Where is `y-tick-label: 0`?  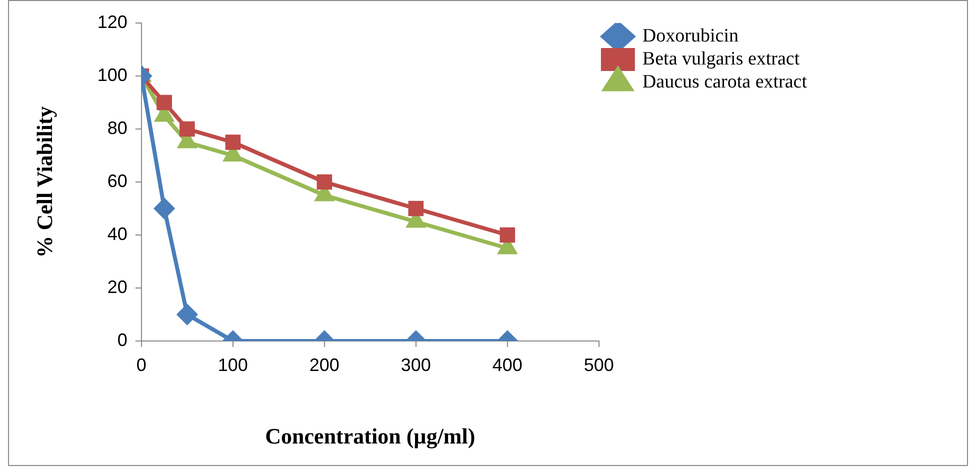
y-tick-label: 0 is located at coordinates (122, 340).